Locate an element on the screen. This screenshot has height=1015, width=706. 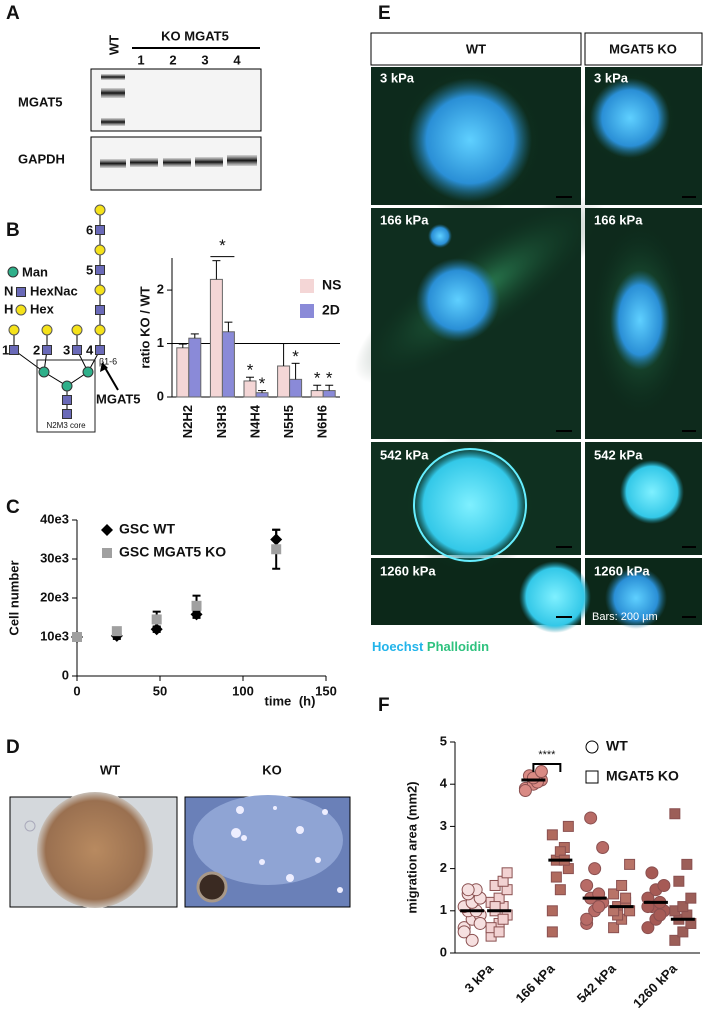
y-axis-label: Cell number is located at coordinates (13, 597).